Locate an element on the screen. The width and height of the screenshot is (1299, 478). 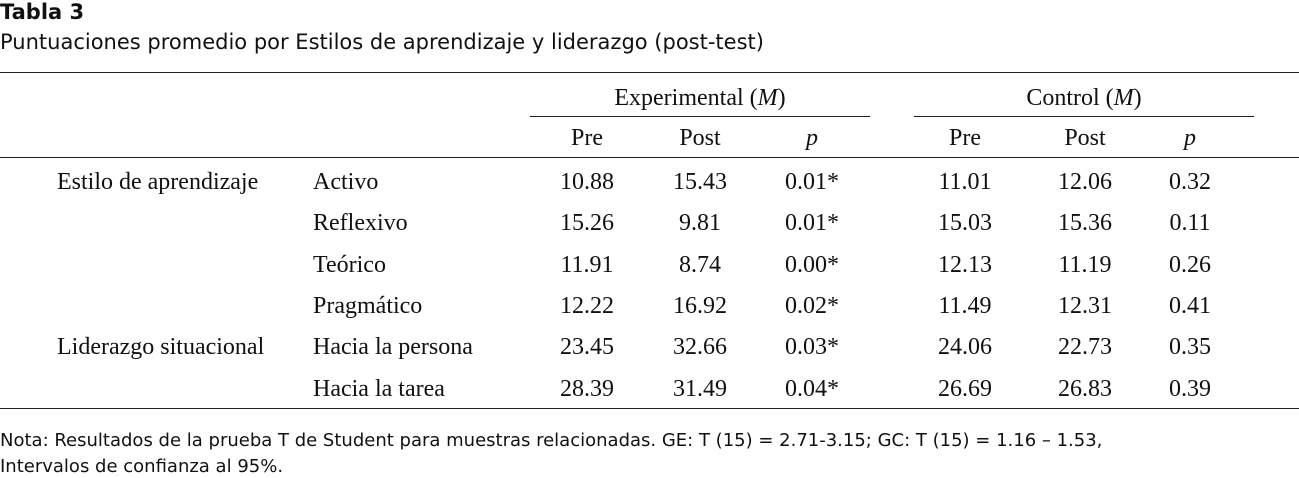
cell: 11.01 is located at coordinates (965, 182).